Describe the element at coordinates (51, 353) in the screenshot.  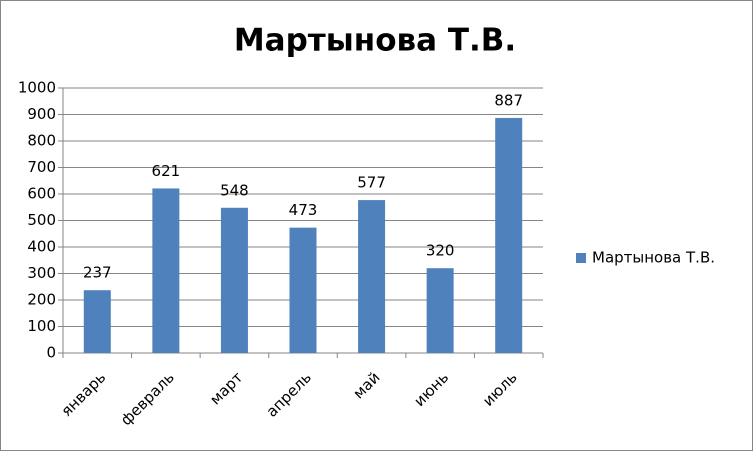
I see `y-tick-label: 0` at that location.